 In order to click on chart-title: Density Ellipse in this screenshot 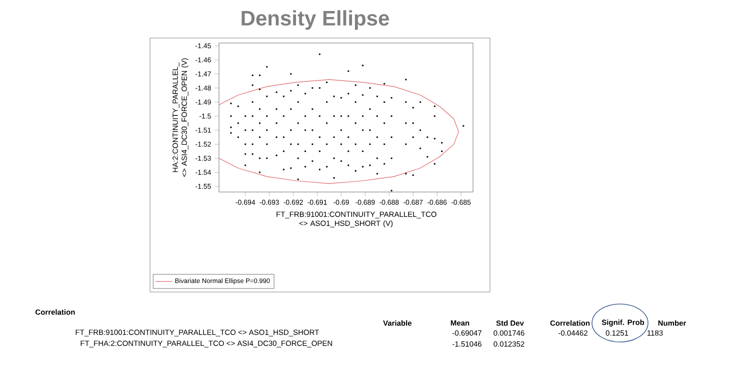, I will do `click(315, 20)`.